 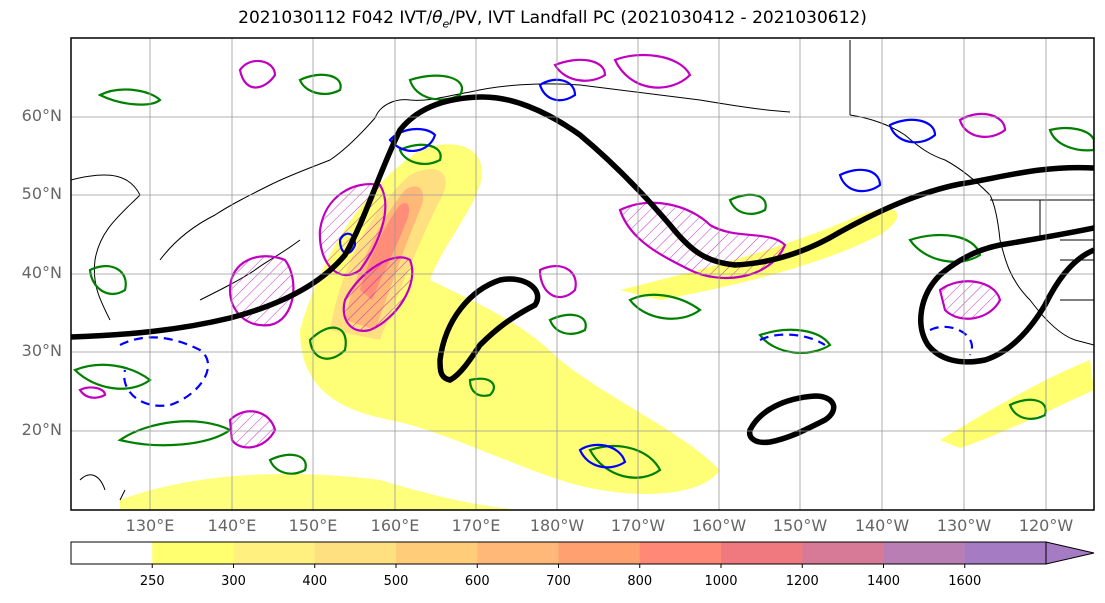 What do you see at coordinates (558, 581) in the screenshot?
I see `colorbar-tick-label: 700` at bounding box center [558, 581].